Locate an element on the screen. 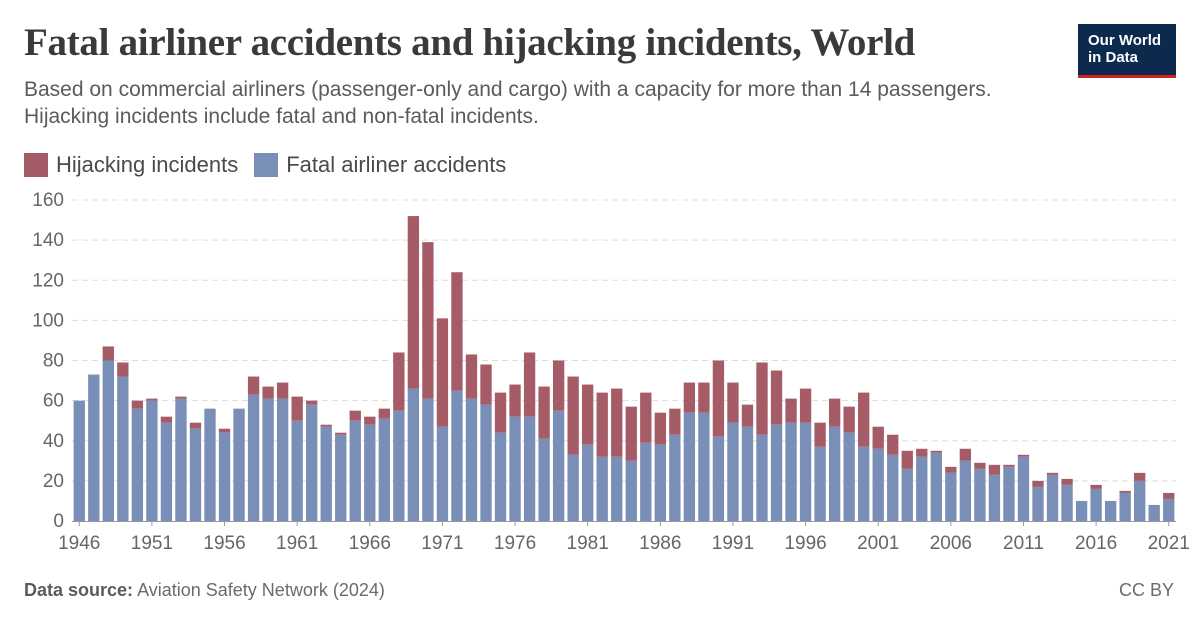 This screenshot has height=627, width=1200. license-link: CC BY is located at coordinates (1146, 590).